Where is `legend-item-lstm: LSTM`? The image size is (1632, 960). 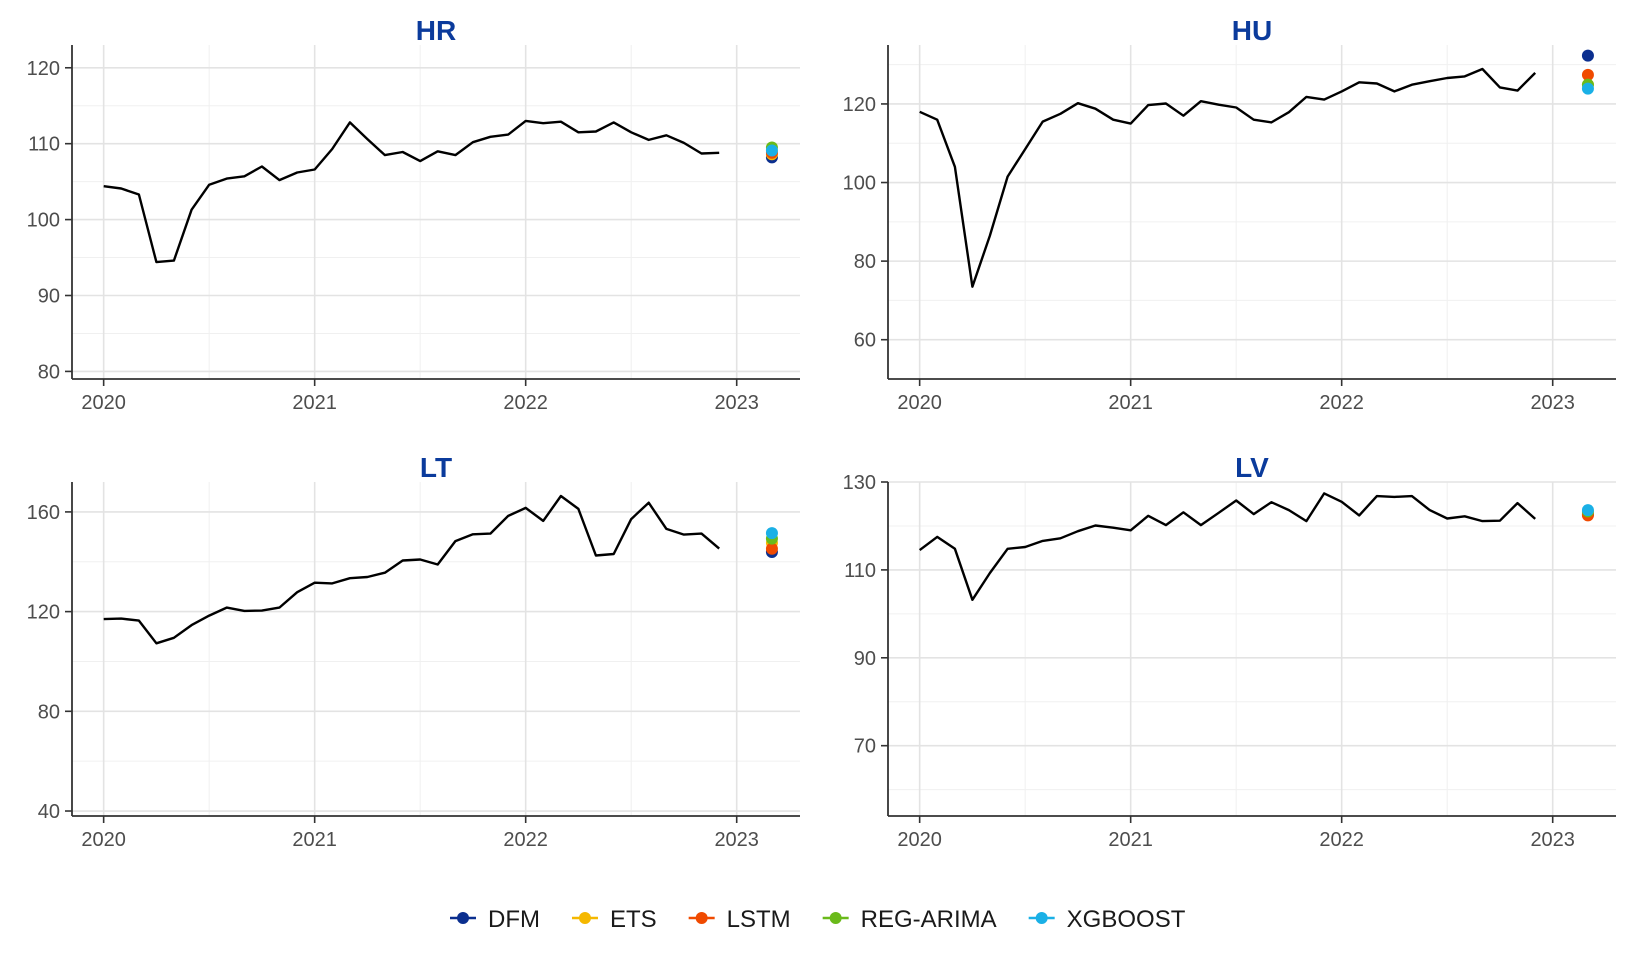
legend-item-lstm: LSTM is located at coordinates (739, 919).